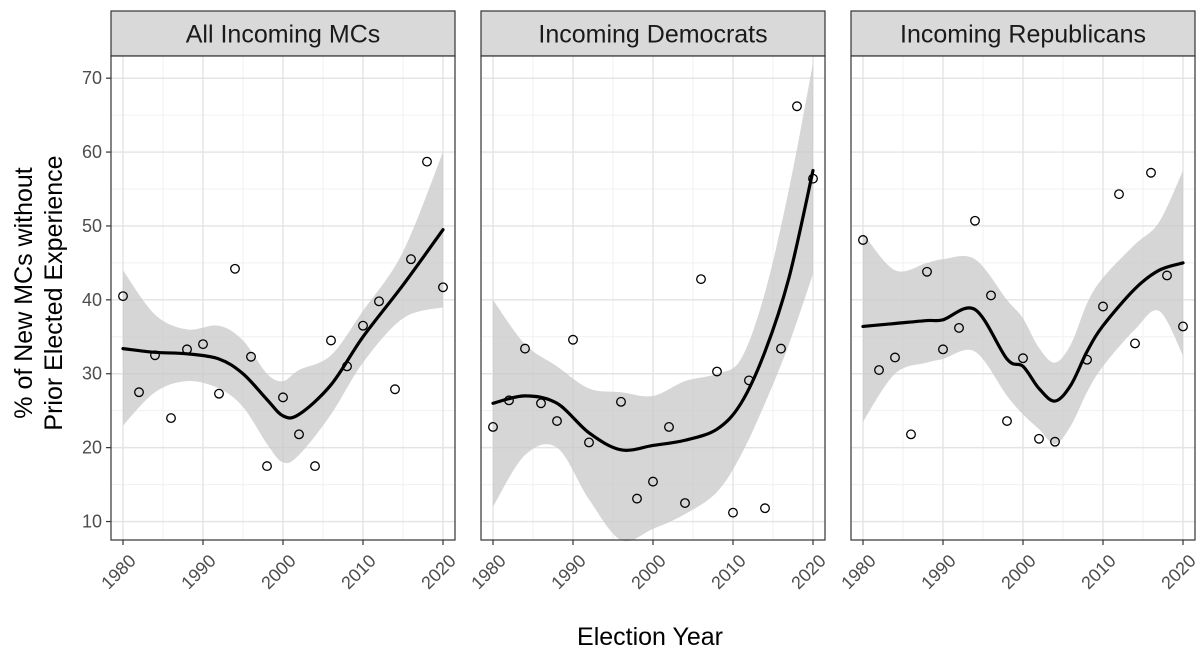 The height and width of the screenshot is (665, 1200). I want to click on panel-title: Incoming Republicans, so click(1023, 35).